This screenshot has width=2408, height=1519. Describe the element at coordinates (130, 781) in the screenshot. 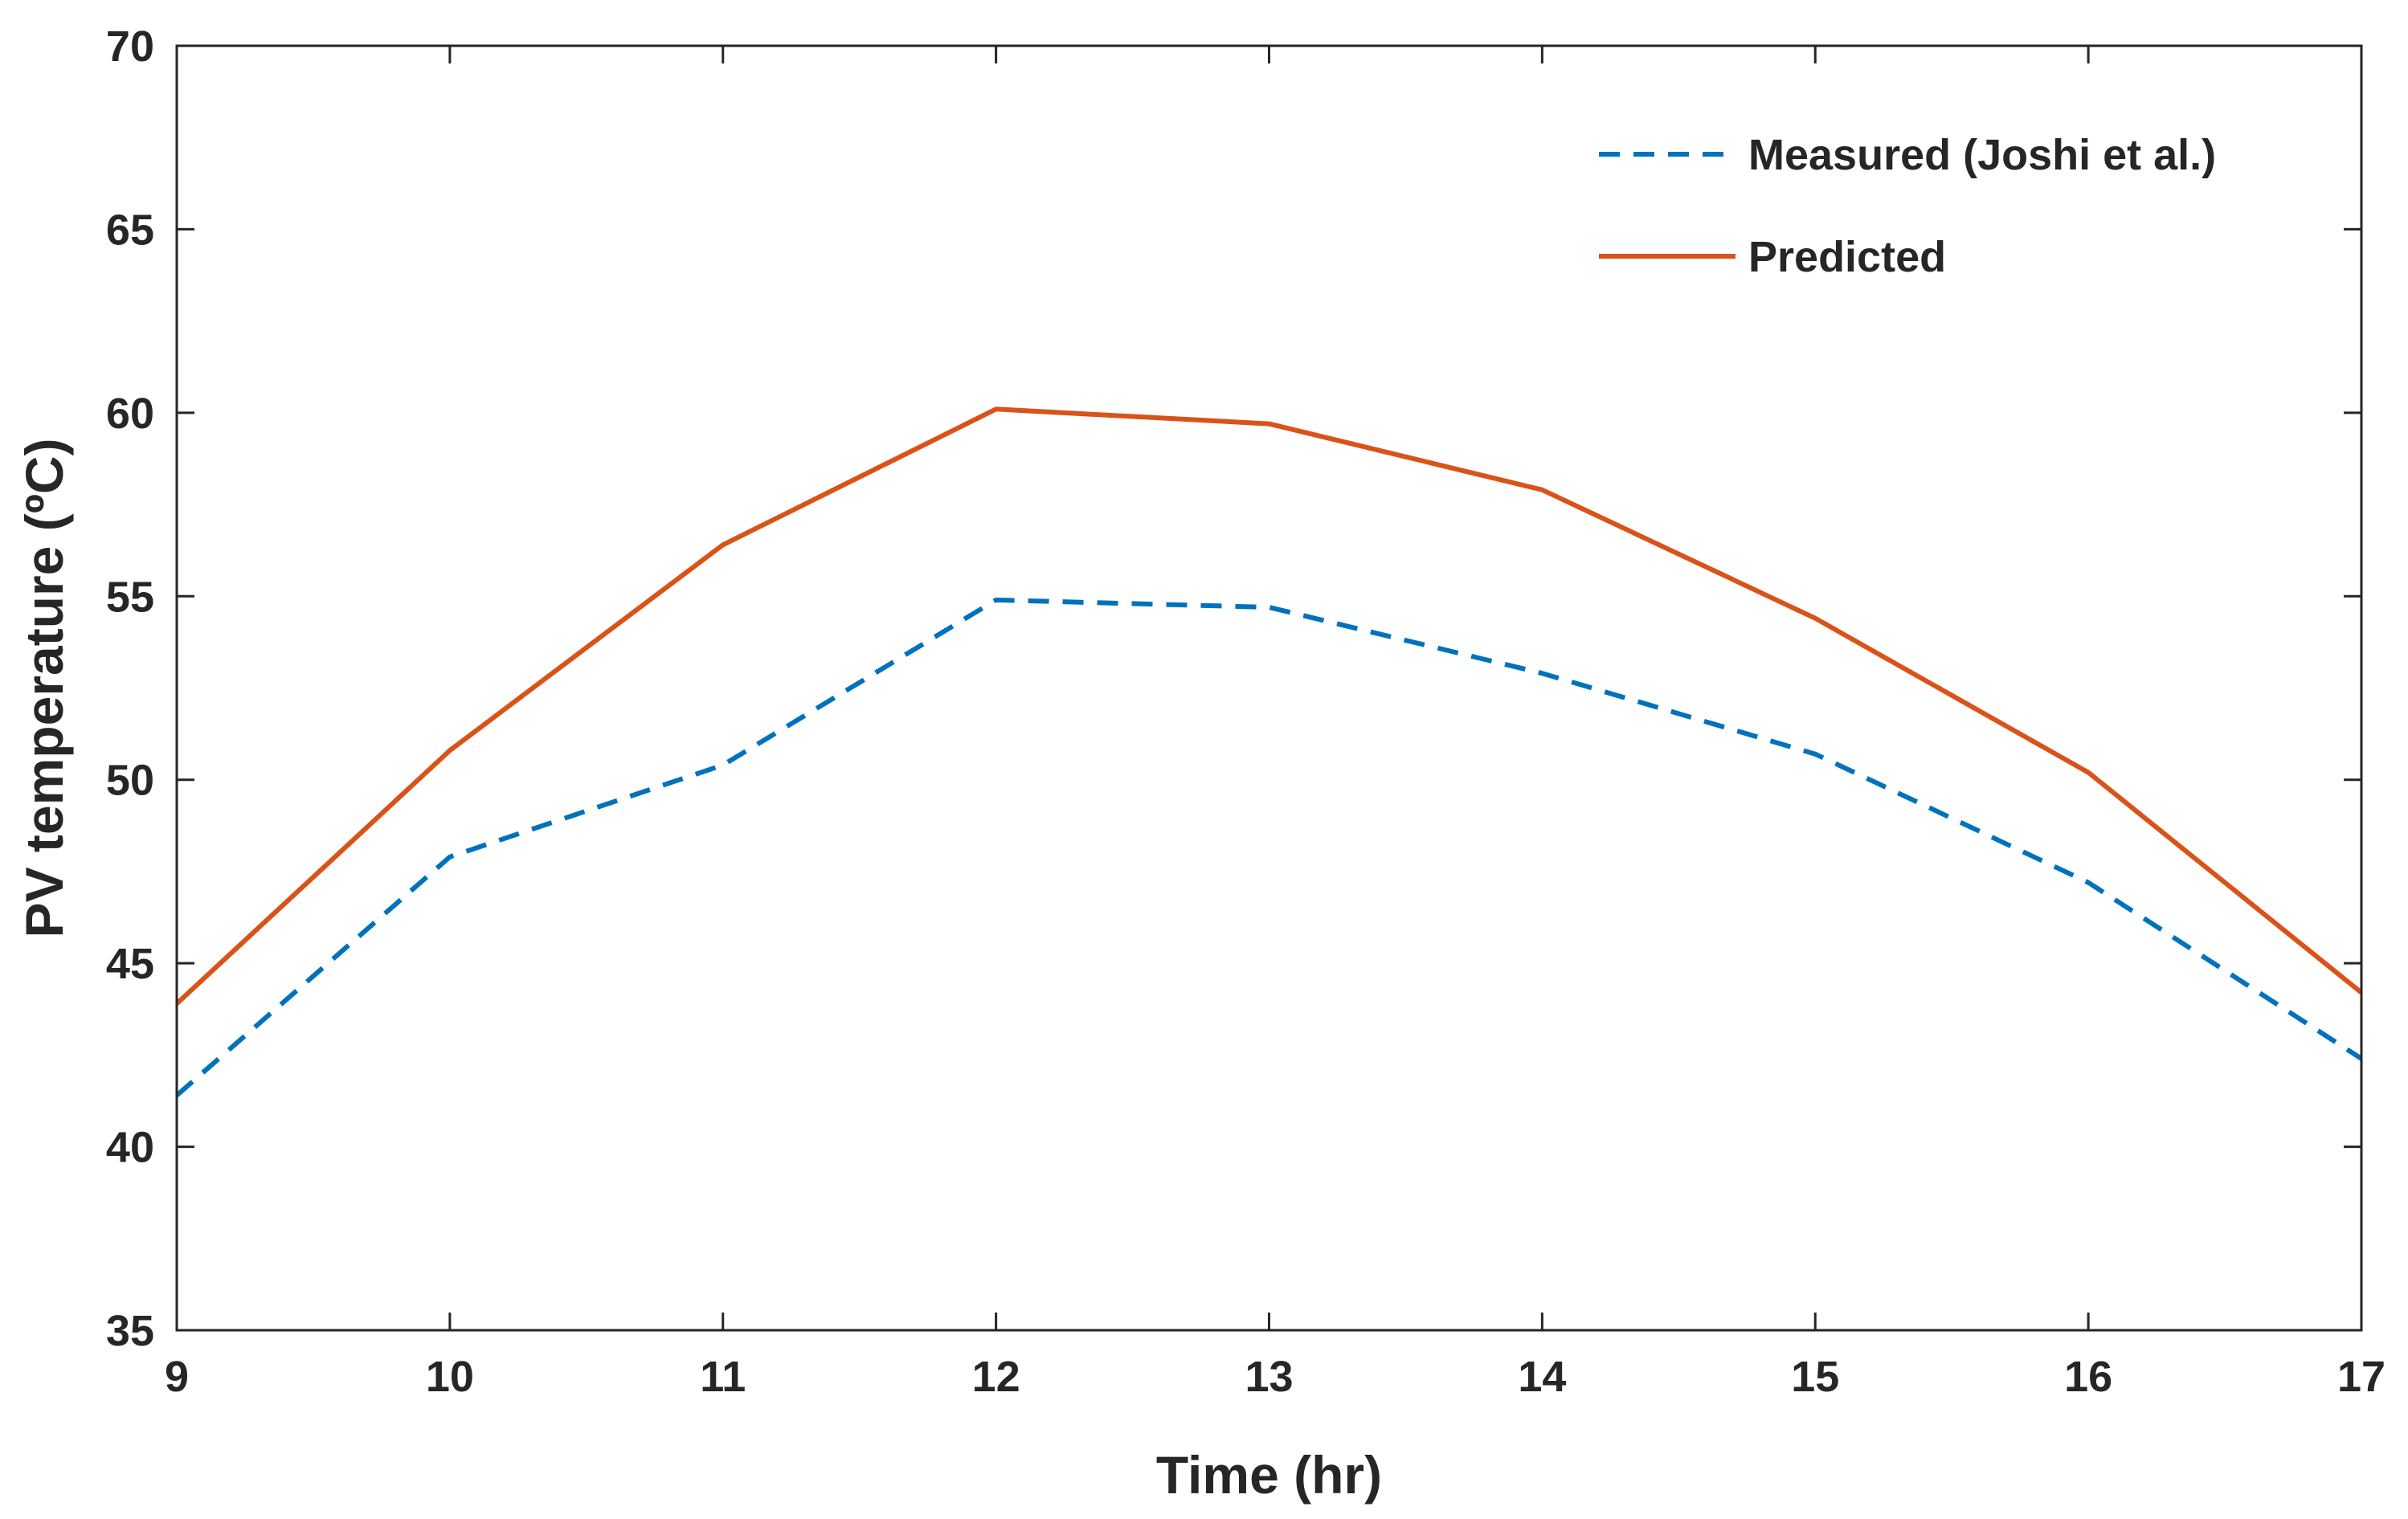

I see `y-tick-label: 50` at that location.